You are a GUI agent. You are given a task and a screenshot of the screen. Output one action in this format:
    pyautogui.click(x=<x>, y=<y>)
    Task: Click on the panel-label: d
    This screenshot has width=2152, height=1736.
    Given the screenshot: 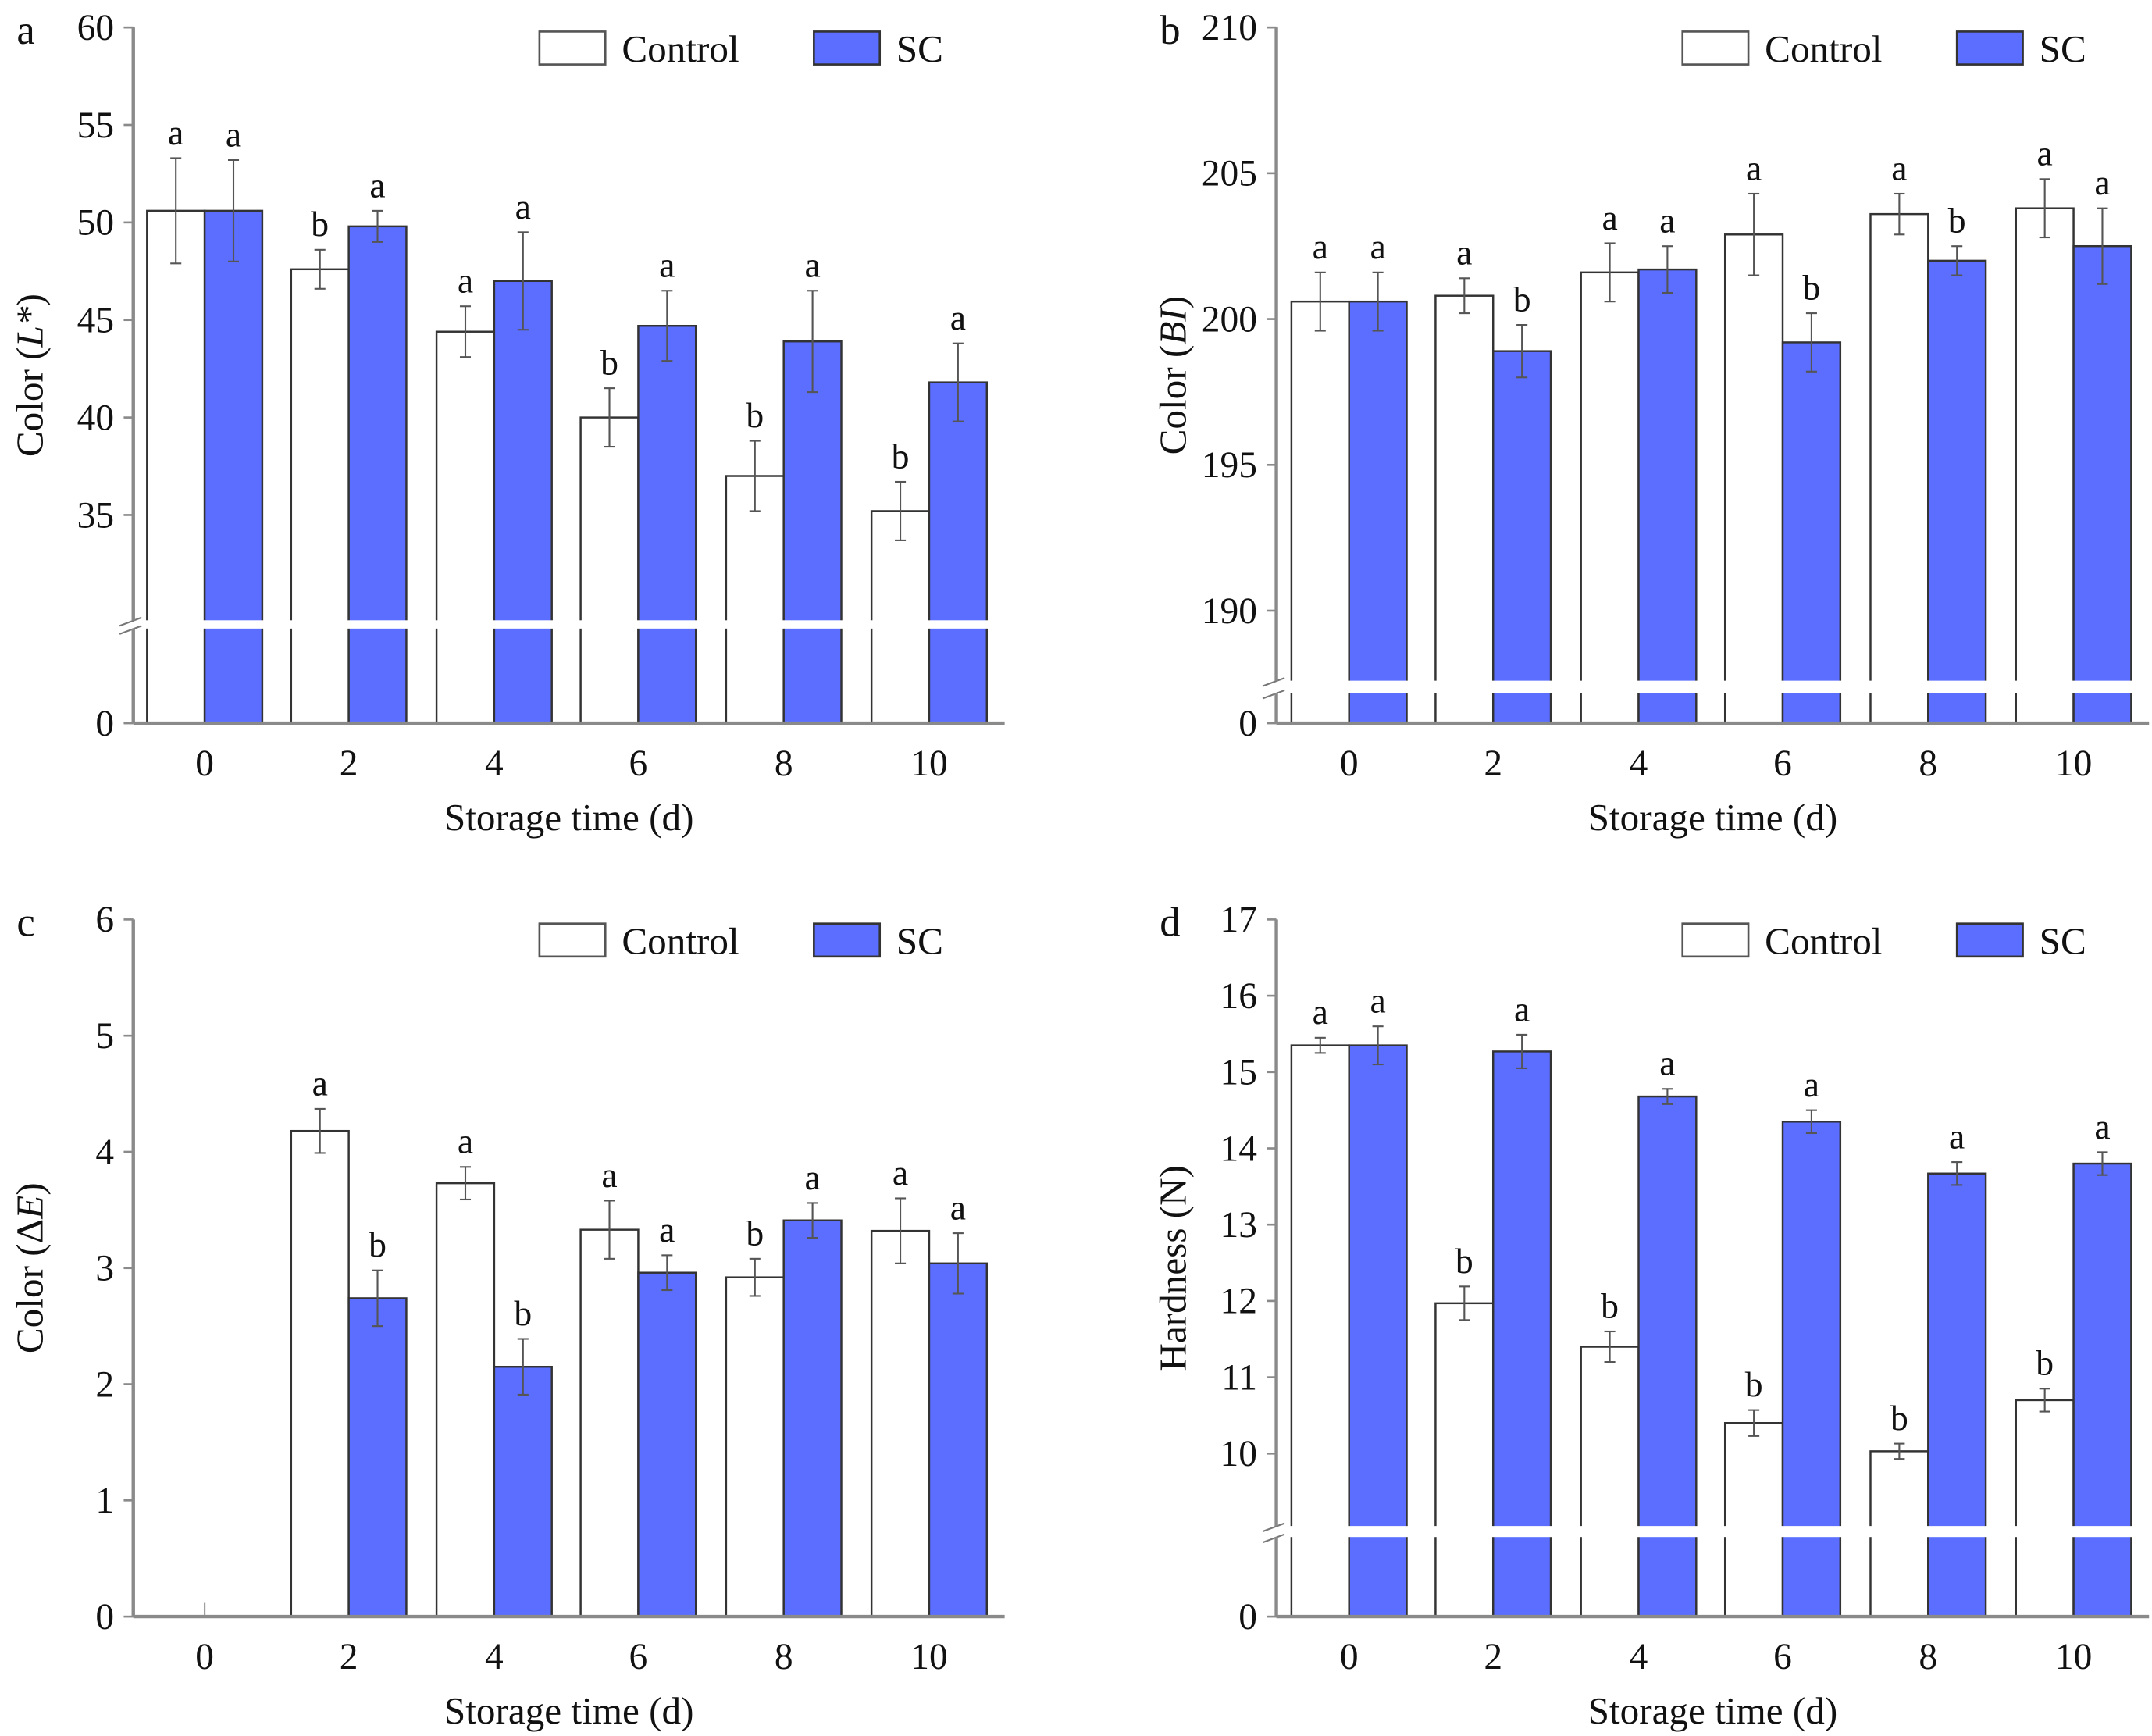 What is the action you would take?
    pyautogui.click(x=1170, y=922)
    